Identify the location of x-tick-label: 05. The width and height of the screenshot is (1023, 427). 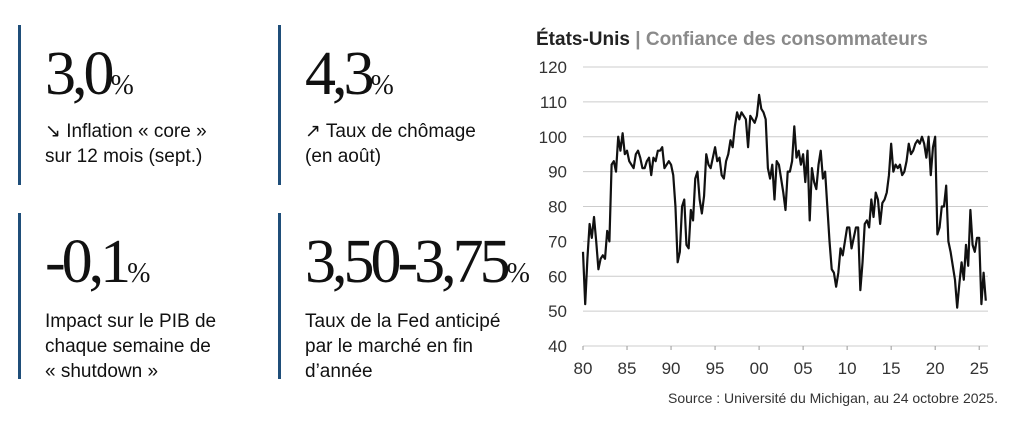
(803, 368).